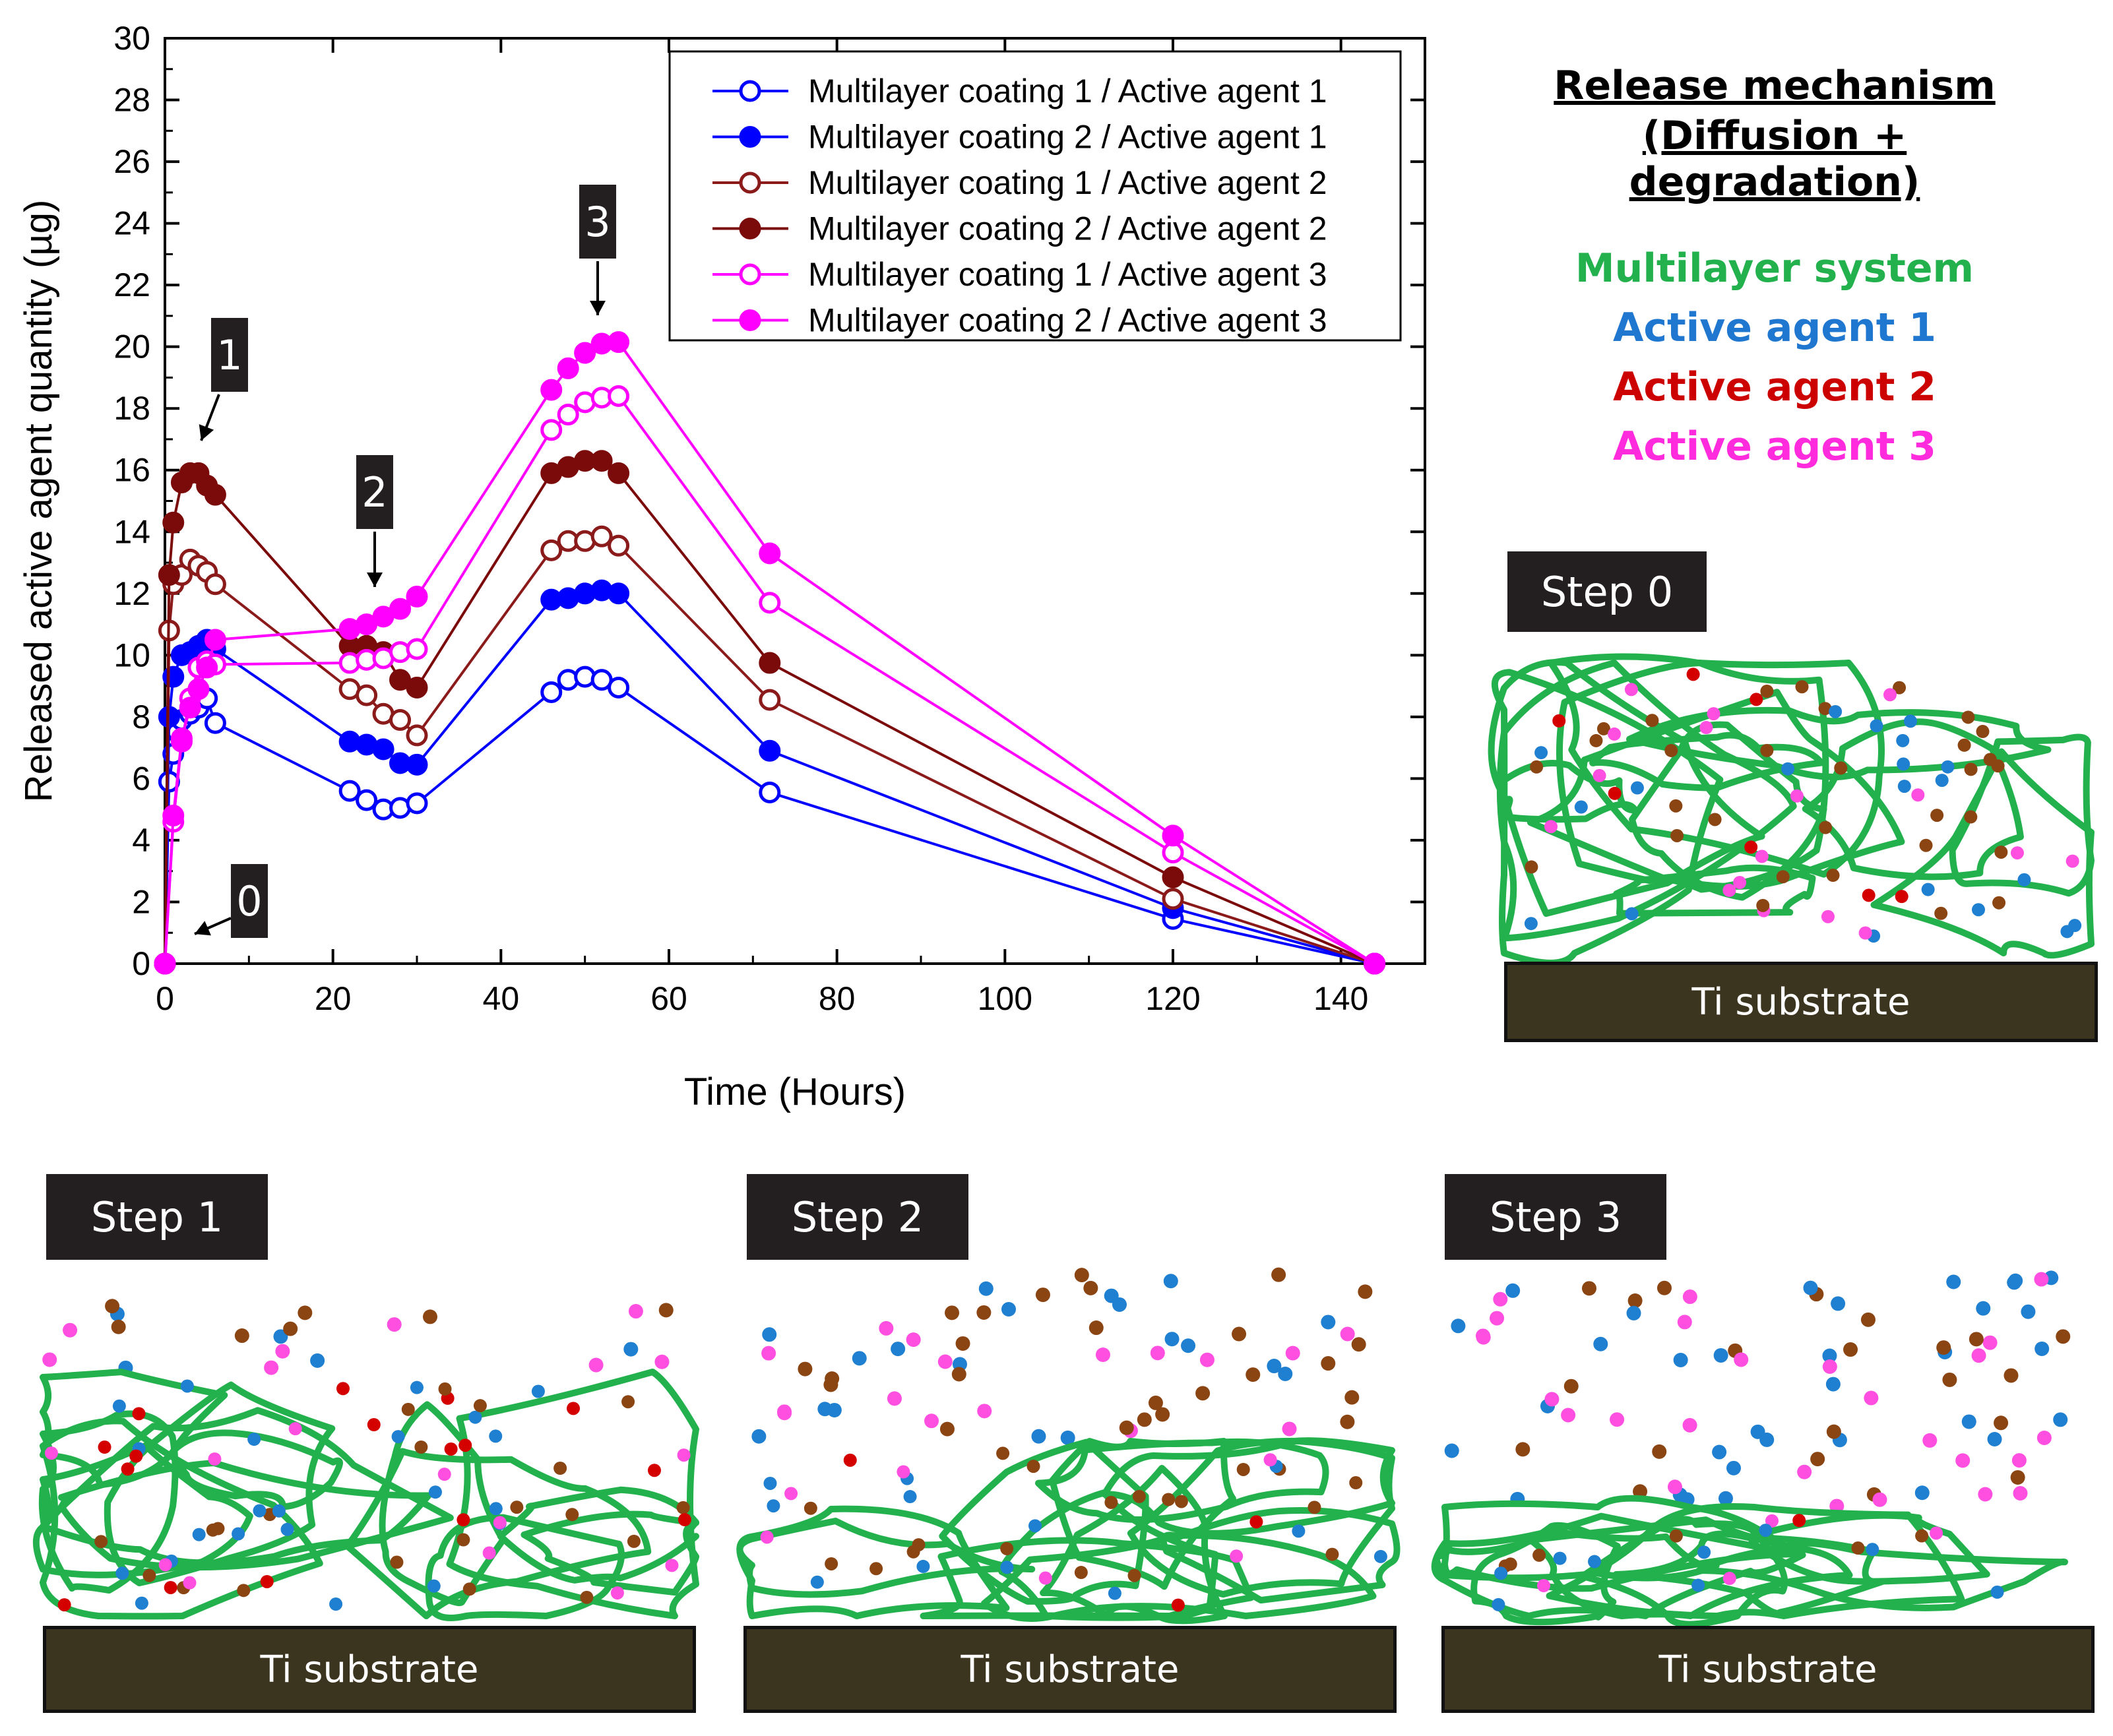 The width and height of the screenshot is (2113, 1736). Describe the element at coordinates (1801, 1002) in the screenshot. I see `step-0-substrate: Ti substrate` at that location.